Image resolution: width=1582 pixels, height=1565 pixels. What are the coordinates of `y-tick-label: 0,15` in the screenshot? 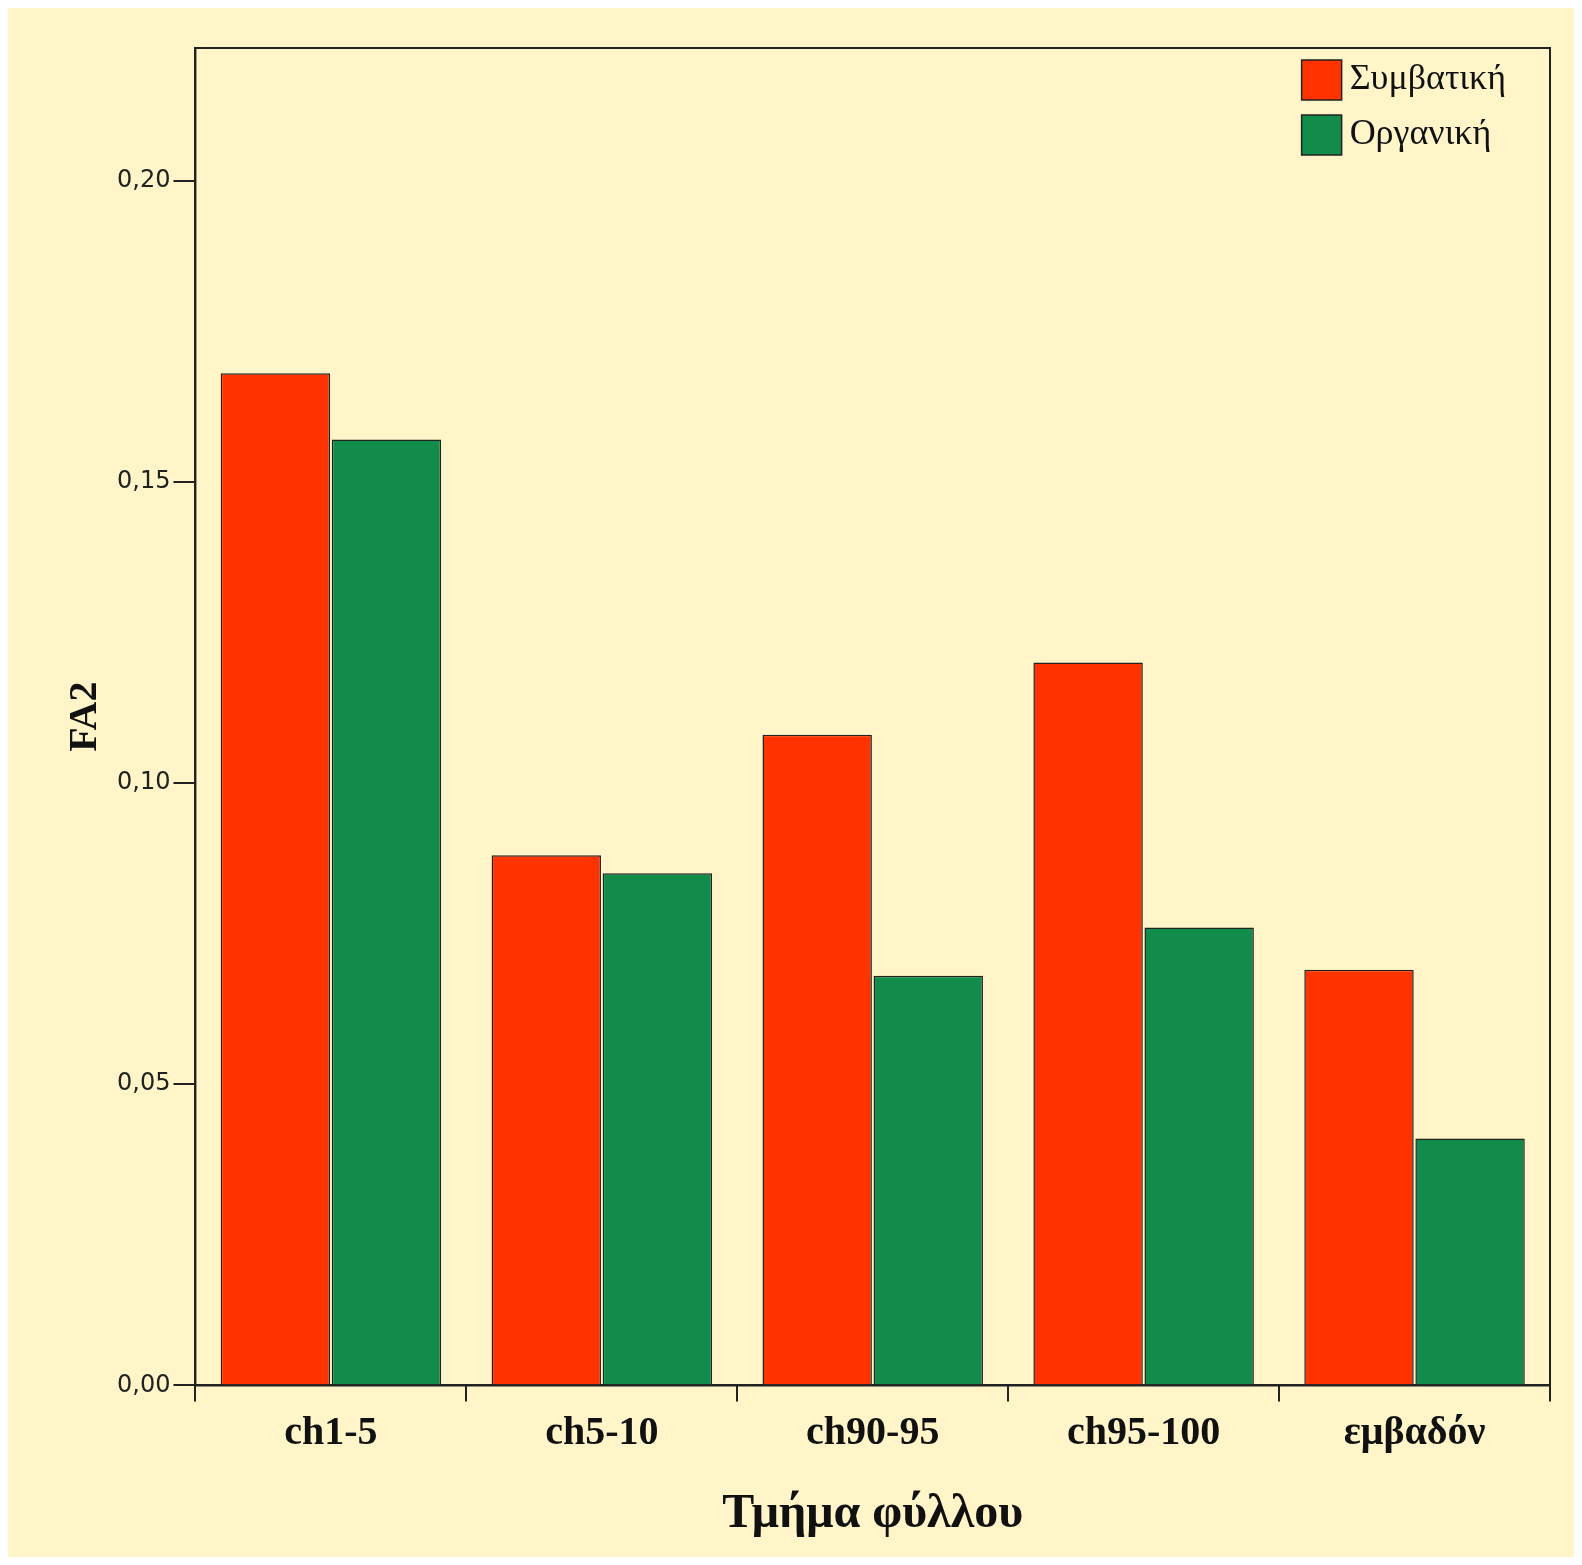 It's located at (144, 479).